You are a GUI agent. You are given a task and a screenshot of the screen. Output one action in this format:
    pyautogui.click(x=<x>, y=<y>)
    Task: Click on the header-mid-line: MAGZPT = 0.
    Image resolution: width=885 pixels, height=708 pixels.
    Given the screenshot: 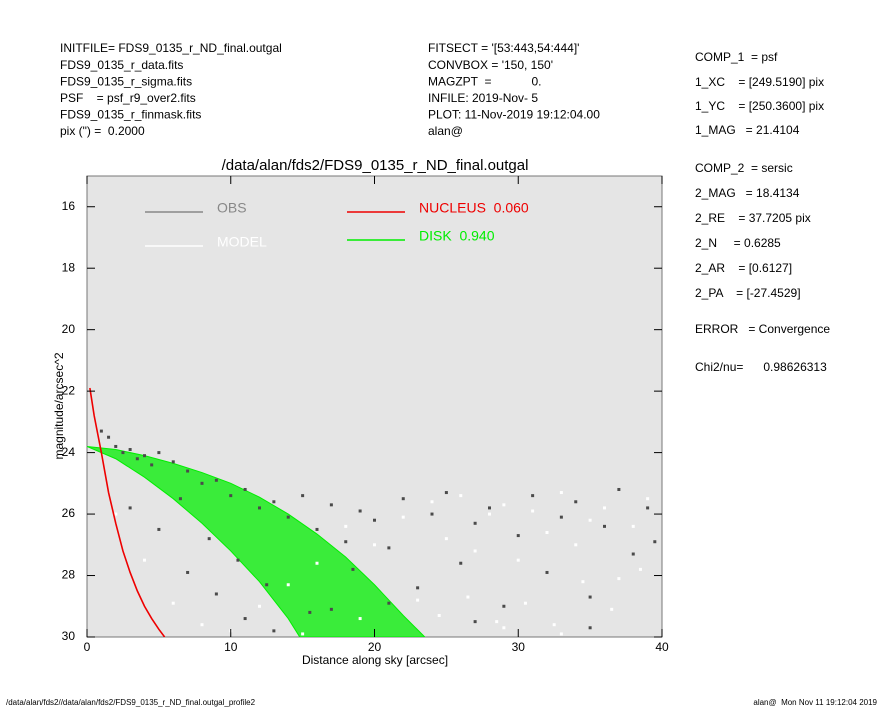 What is the action you would take?
    pyautogui.click(x=484, y=81)
    